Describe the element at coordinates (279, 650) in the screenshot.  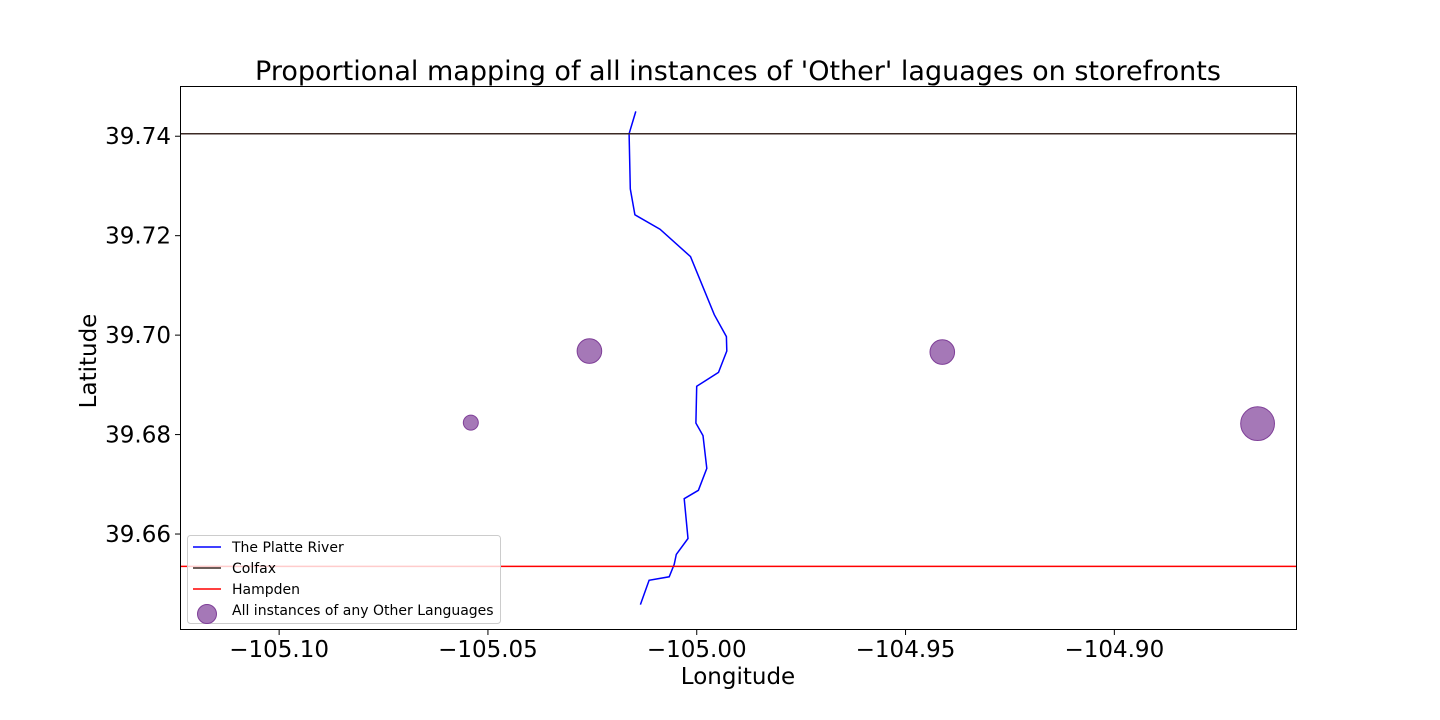
I see `x-tick-label: −105.10` at that location.